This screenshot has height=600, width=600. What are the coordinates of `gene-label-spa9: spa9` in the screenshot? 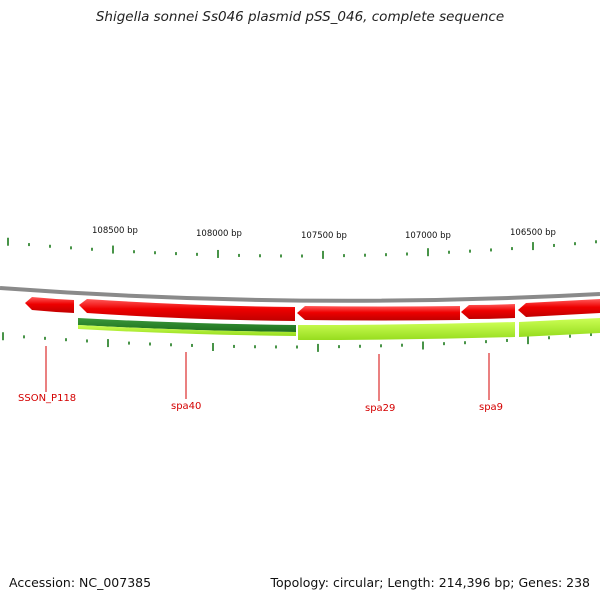 It's located at (491, 407).